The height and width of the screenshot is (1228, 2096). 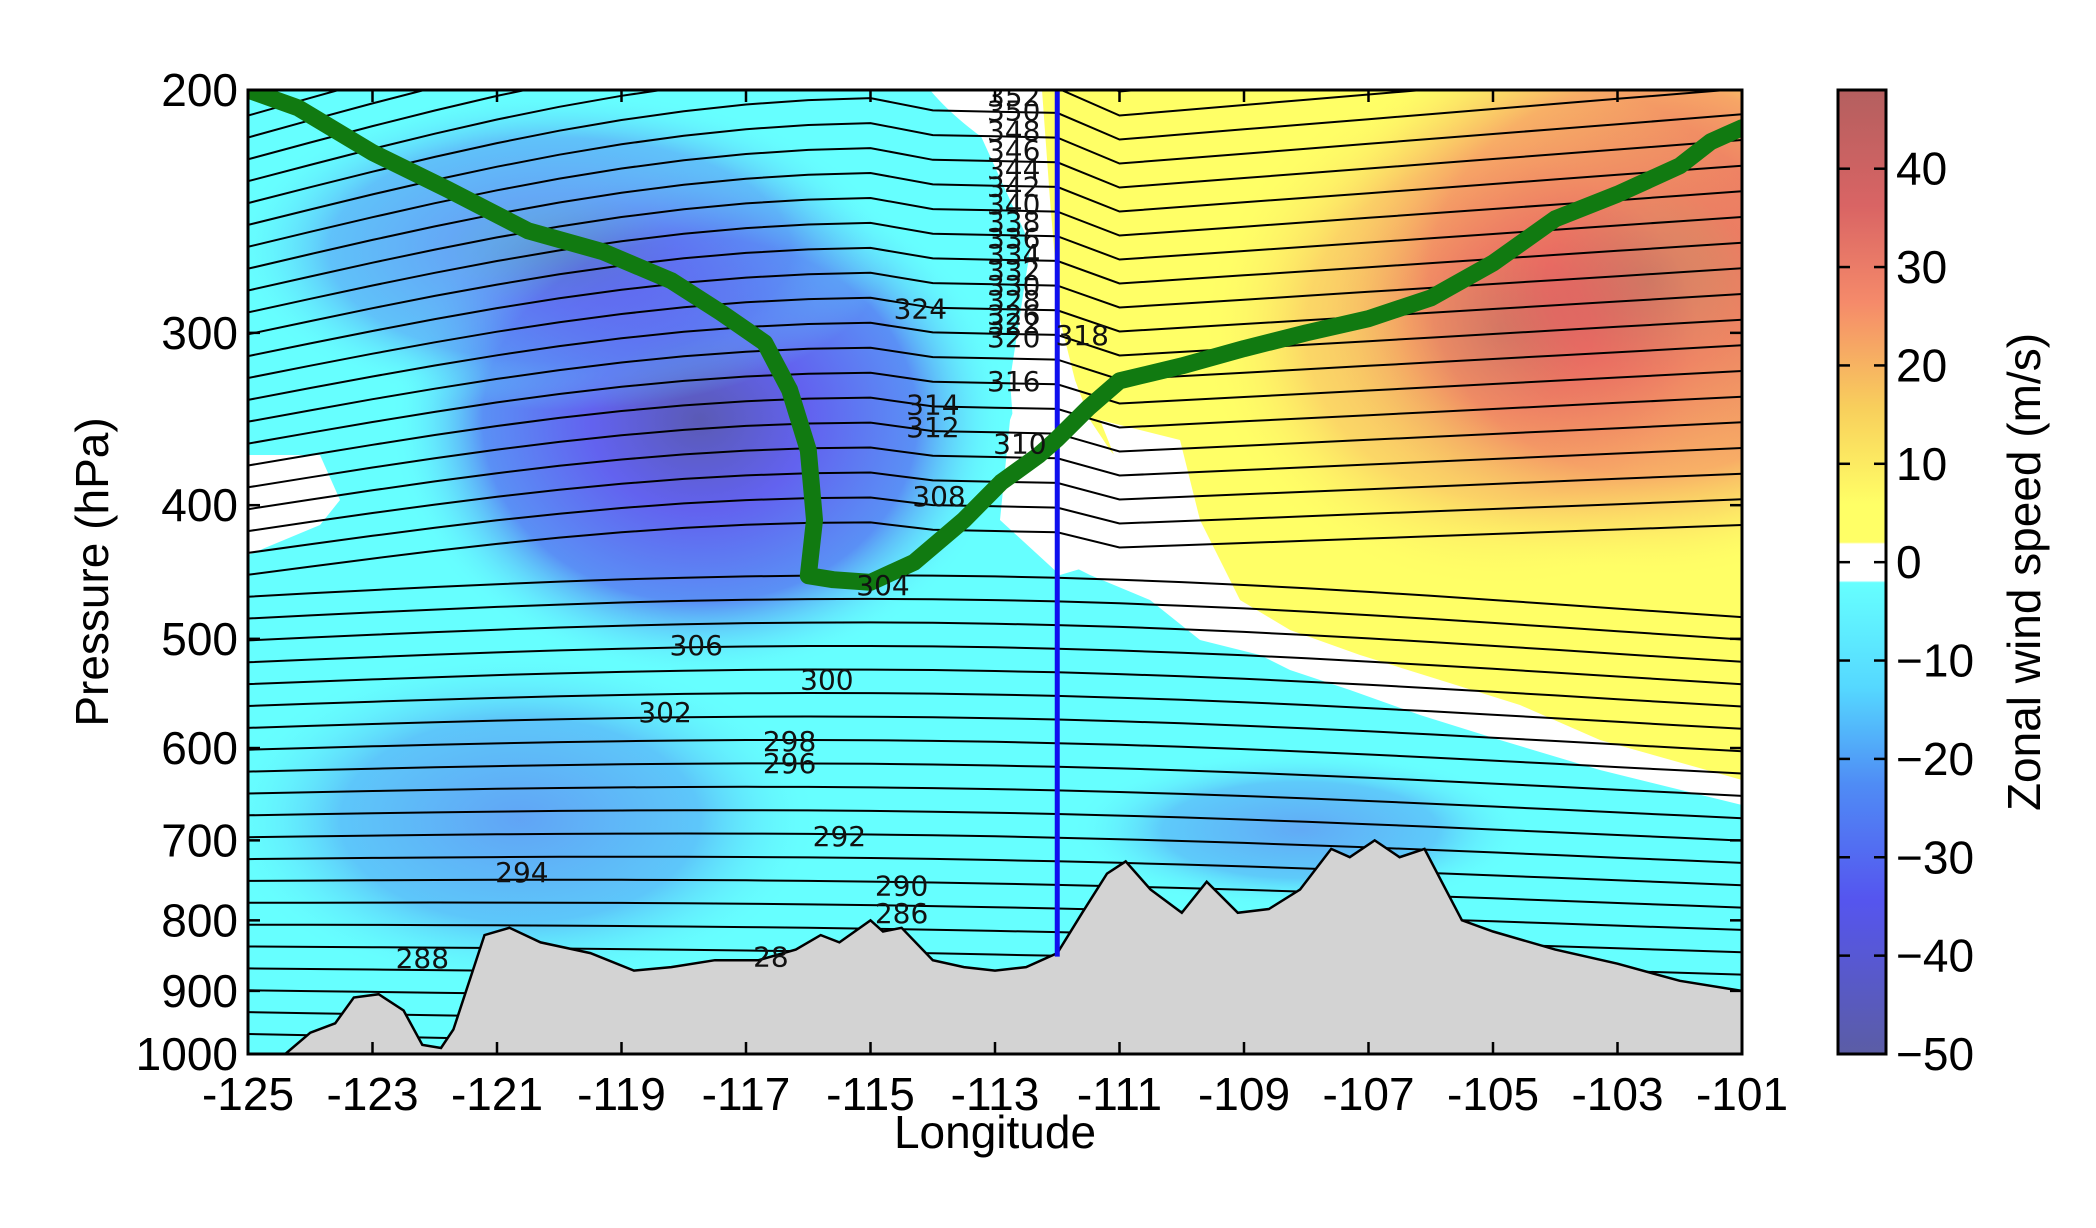 I want to click on contour-label: 338, so click(x=1013, y=221).